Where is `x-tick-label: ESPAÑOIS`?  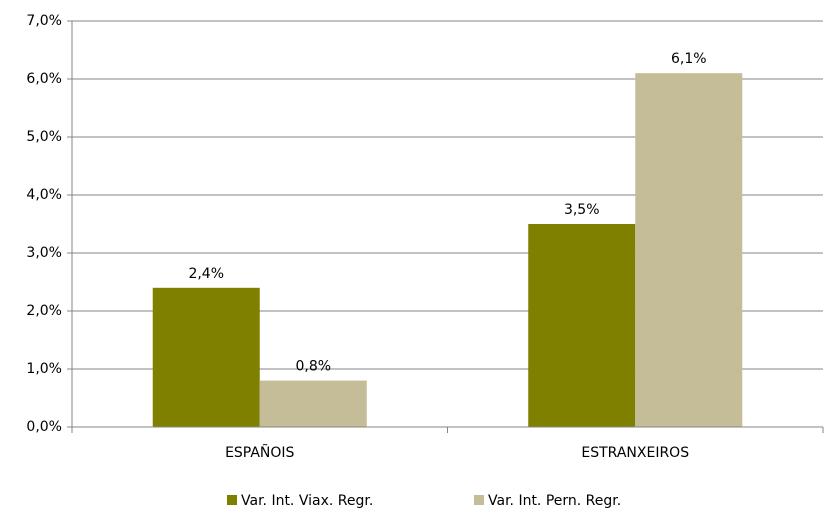 x-tick-label: ESPAÑOIS is located at coordinates (259, 452).